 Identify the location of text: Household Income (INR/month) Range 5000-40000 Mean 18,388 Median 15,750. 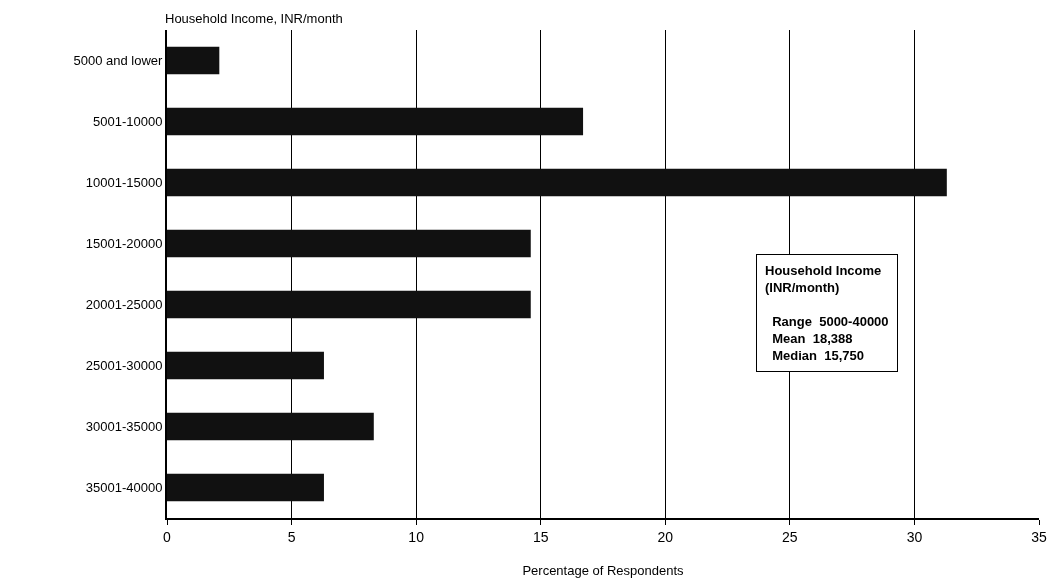
(827, 313).